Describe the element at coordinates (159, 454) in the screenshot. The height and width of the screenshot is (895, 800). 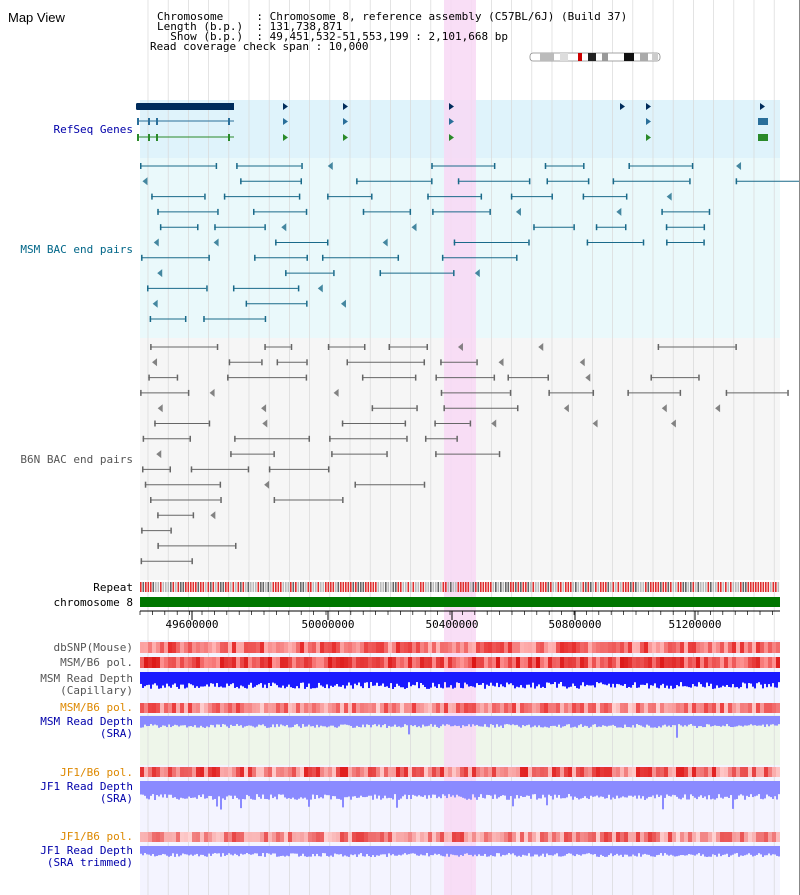
I see `b6n-bac-single` at that location.